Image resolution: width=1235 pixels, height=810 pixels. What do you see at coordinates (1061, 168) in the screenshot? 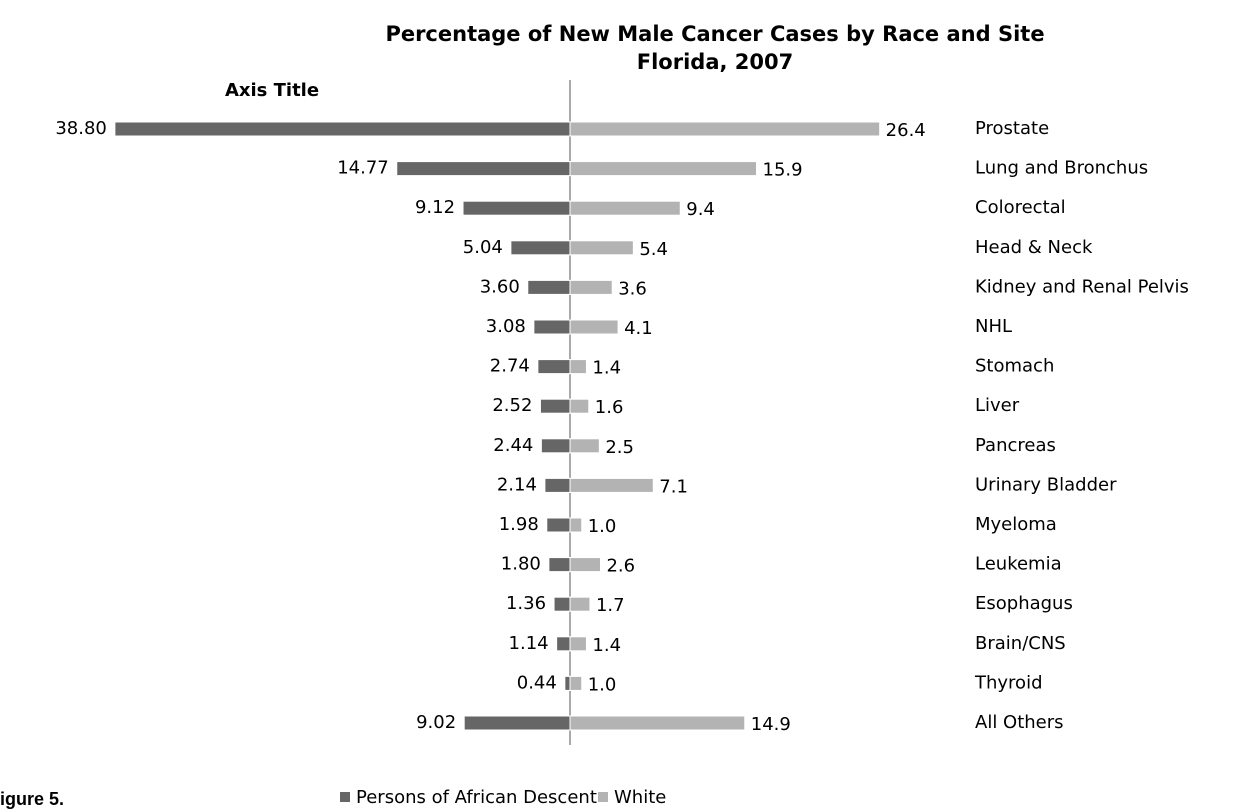
I see `category-label: Lung and Bronchus` at bounding box center [1061, 168].